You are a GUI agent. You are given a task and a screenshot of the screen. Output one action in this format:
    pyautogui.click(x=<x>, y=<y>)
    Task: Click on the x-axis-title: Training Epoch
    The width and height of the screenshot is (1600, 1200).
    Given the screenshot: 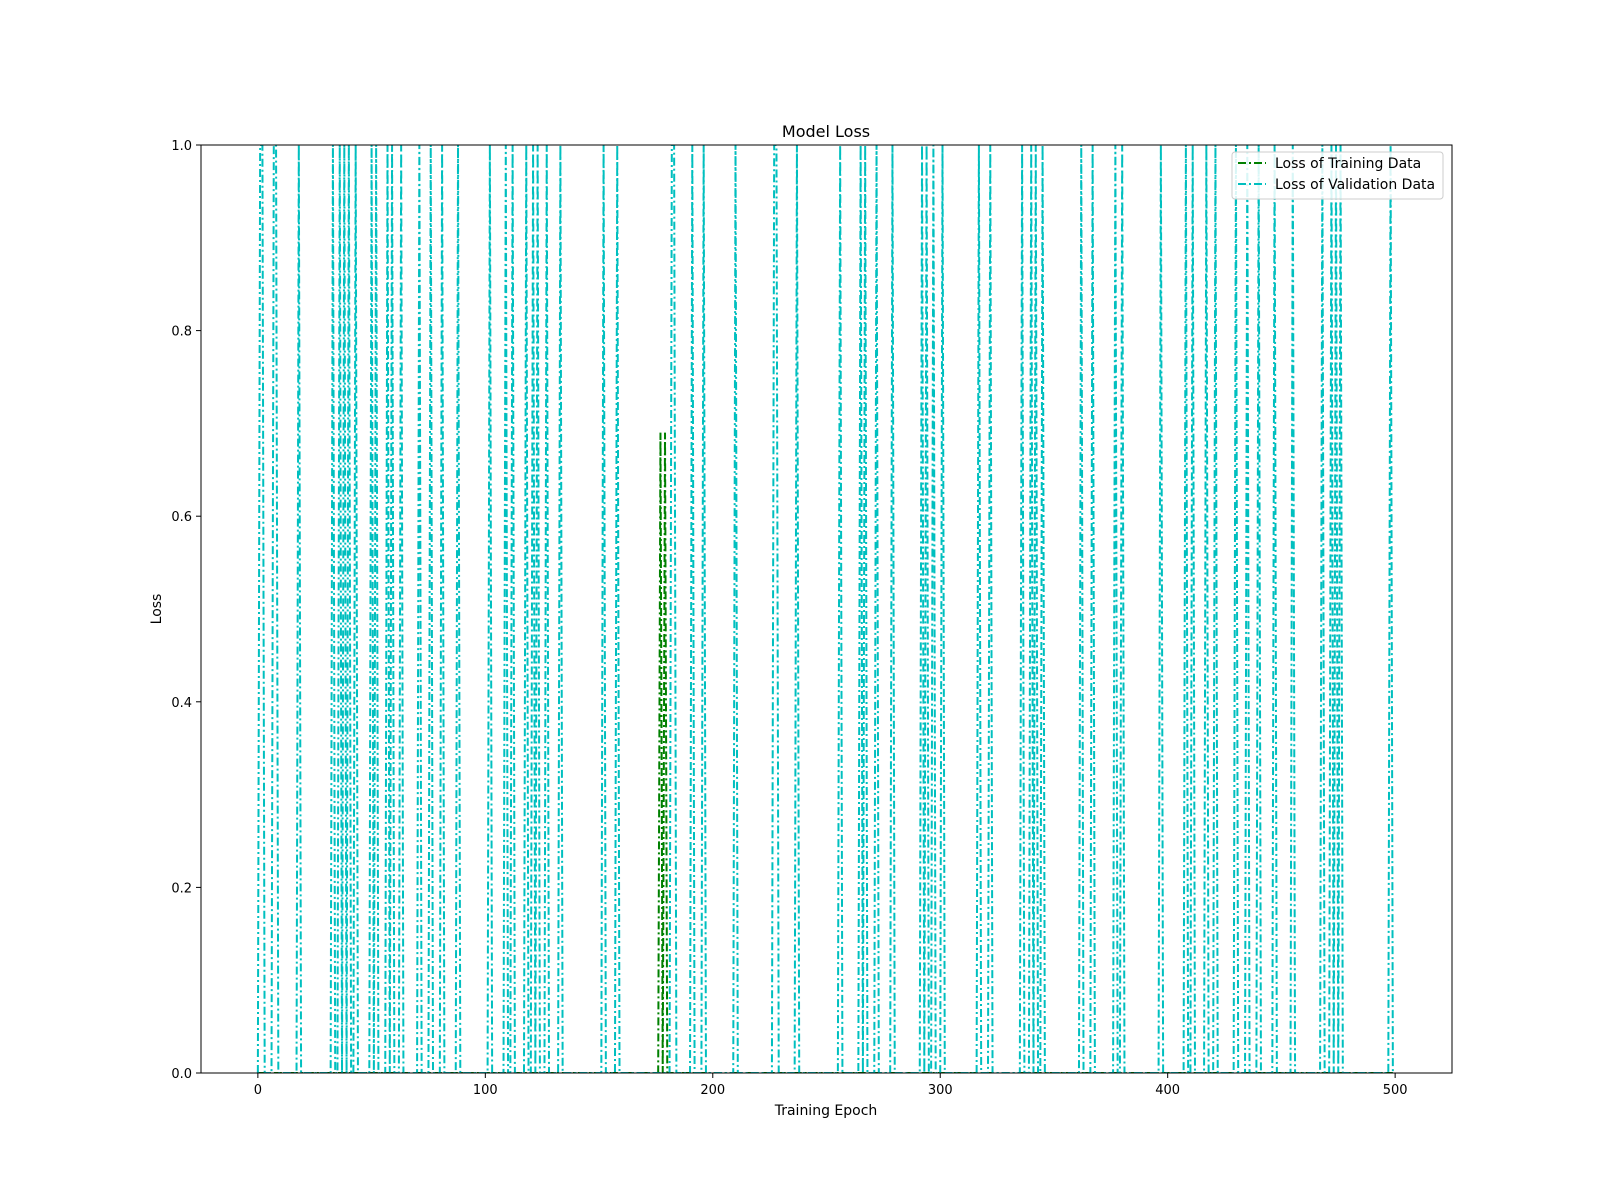 What is the action you would take?
    pyautogui.click(x=826, y=1111)
    